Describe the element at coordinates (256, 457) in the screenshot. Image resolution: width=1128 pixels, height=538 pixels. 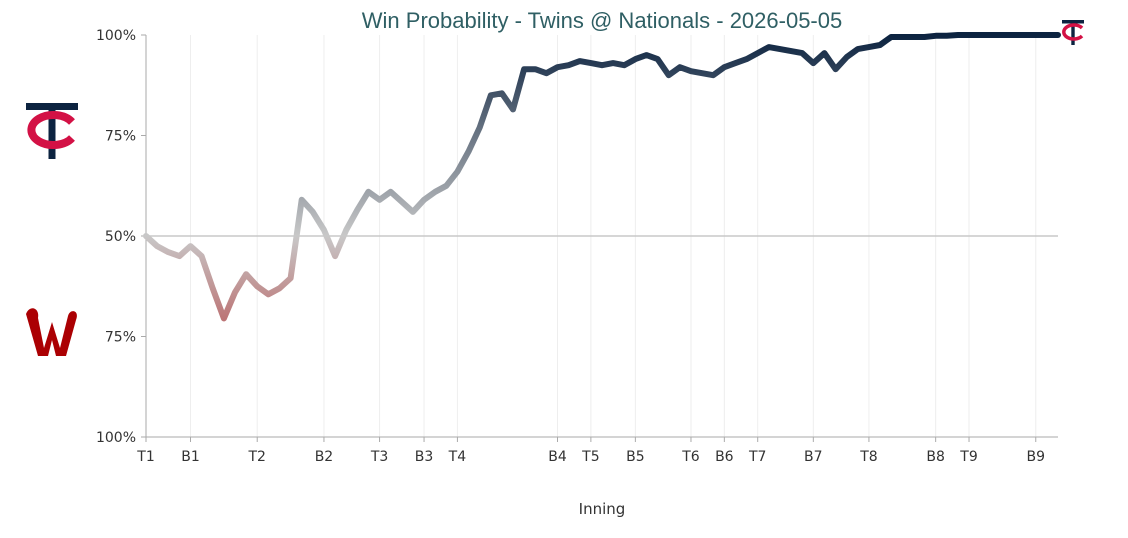
I see `x-tick-label: T2` at that location.